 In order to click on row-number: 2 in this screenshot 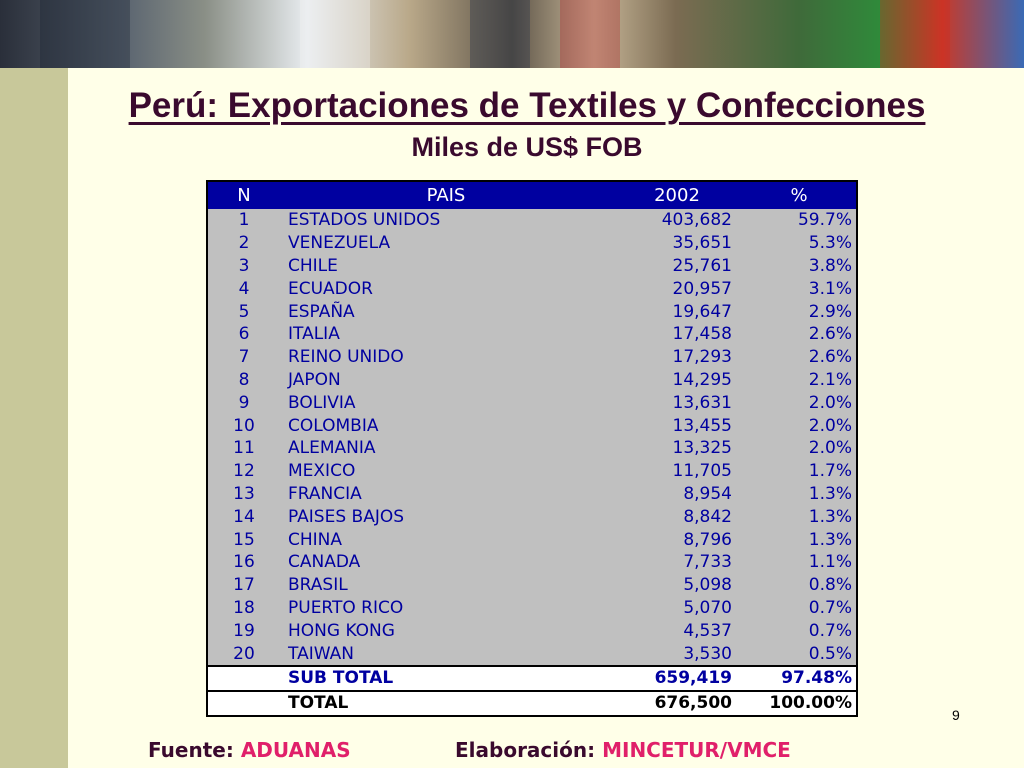, I will do `click(244, 243)`.